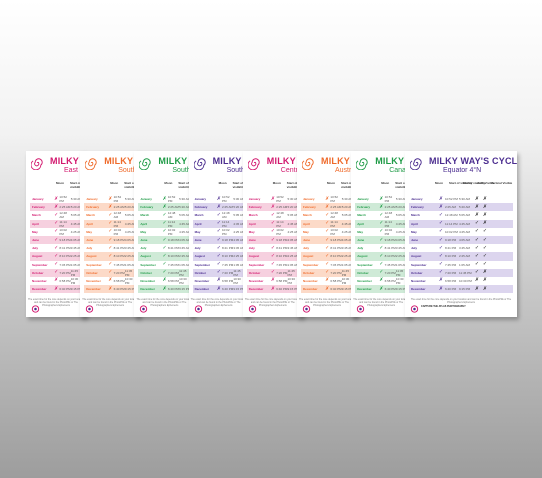 The image size is (542, 478). What do you see at coordinates (336, 256) in the screenshot?
I see `start-time: 8:10 PM` at bounding box center [336, 256].